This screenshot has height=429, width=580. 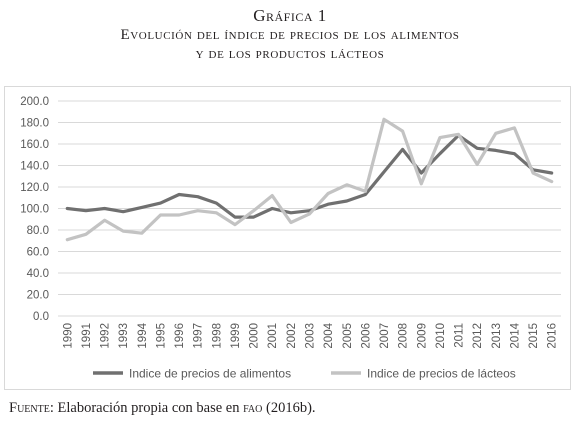 I want to click on x-tick-label: 2014, so click(x=515, y=335).